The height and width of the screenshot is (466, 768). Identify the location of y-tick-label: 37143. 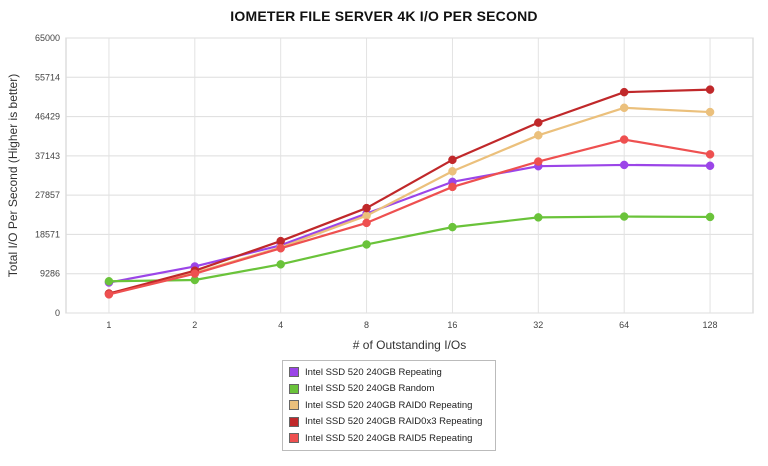
(47, 156).